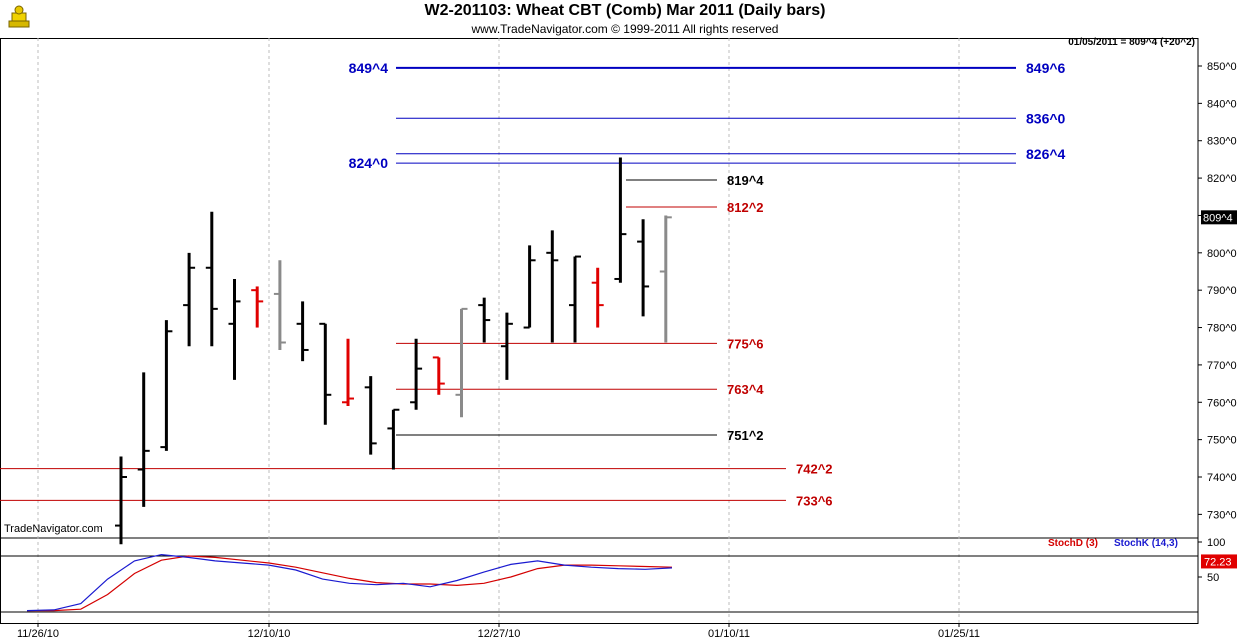 Image resolution: width=1250 pixels, height=643 pixels. I want to click on price-level-label: 826^4, so click(1046, 154).